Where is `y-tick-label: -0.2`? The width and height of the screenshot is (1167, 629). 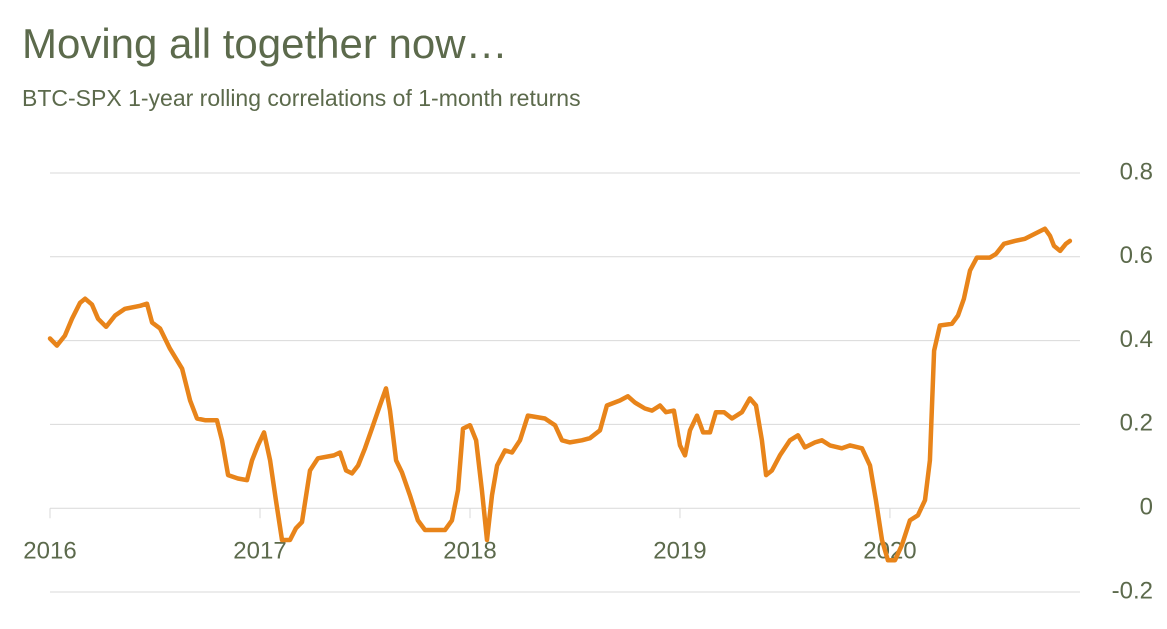 y-tick-label: -0.2 is located at coordinates (1132, 590).